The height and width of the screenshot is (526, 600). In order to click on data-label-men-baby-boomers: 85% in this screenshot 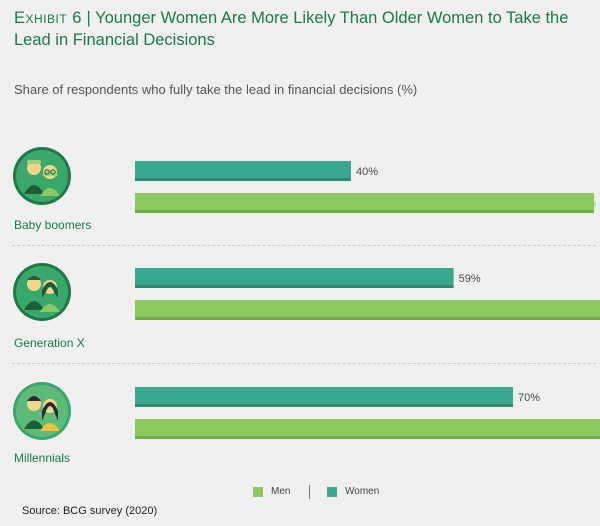, I will do `click(585, 204)`.